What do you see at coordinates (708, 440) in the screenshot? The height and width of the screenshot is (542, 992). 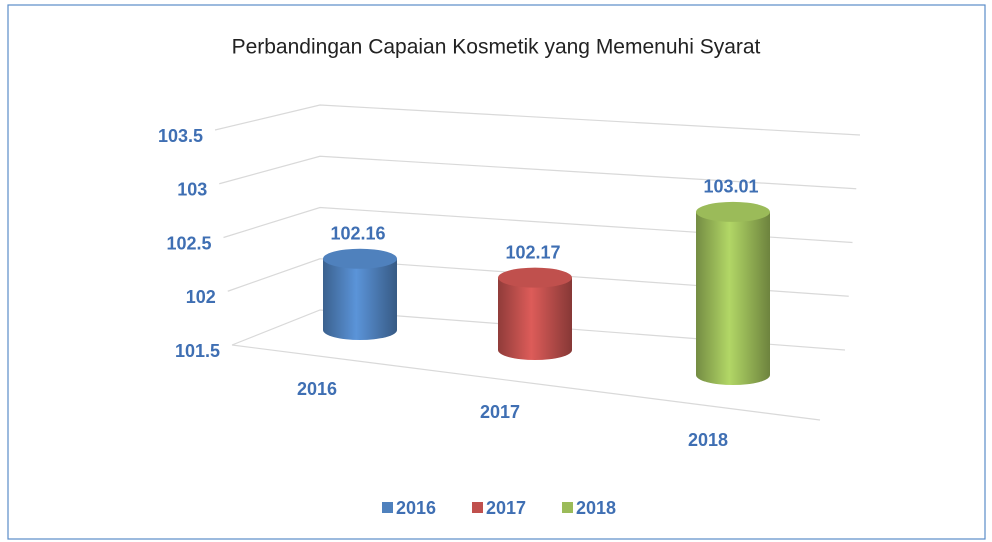 I see `x-tick-label: 2018` at bounding box center [708, 440].